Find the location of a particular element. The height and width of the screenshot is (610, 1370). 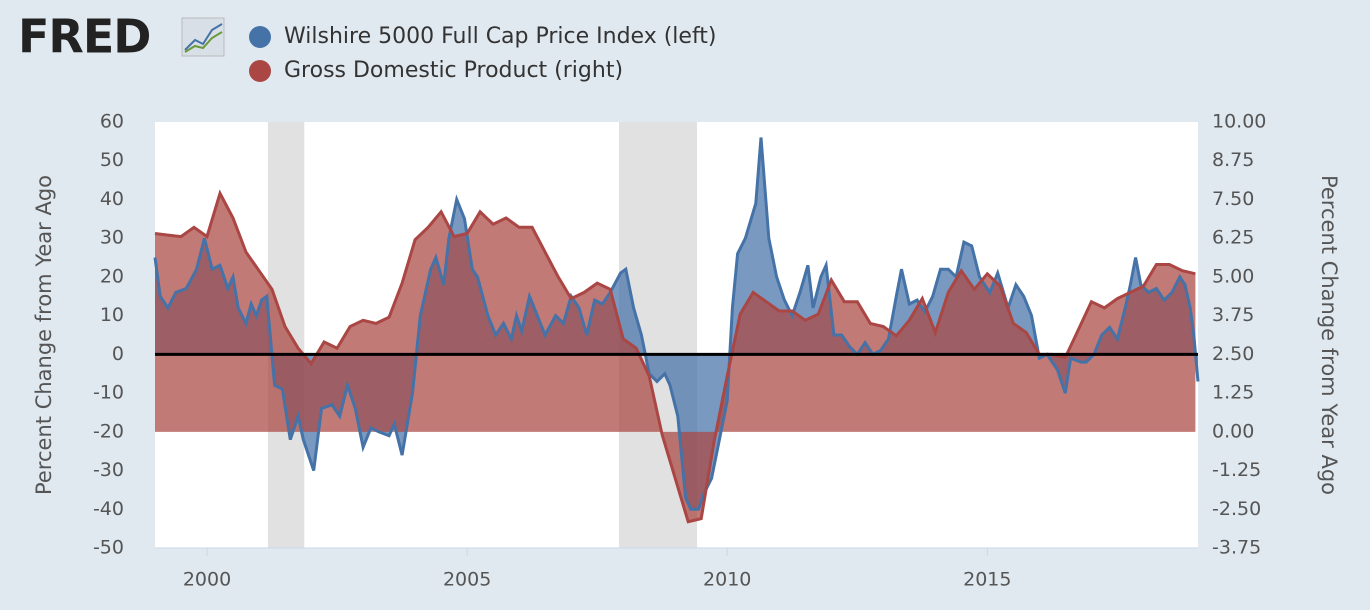

legend-label: Gross Domestic Product (right) is located at coordinates (453, 70).